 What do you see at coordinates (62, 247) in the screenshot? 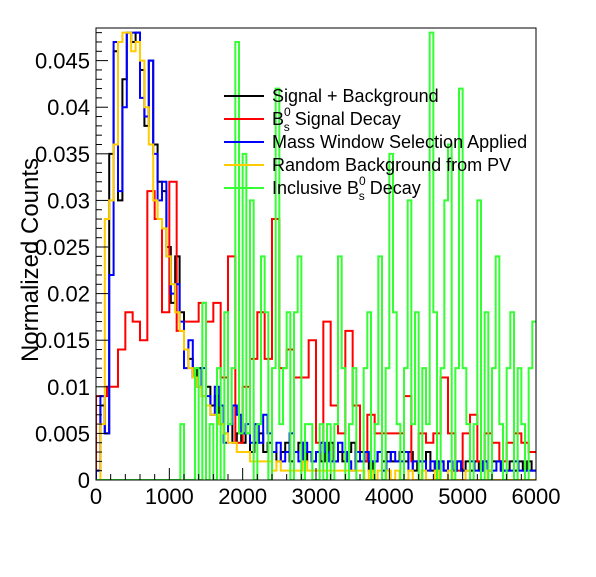
I see `y-tick-label: 0.025` at bounding box center [62, 247].